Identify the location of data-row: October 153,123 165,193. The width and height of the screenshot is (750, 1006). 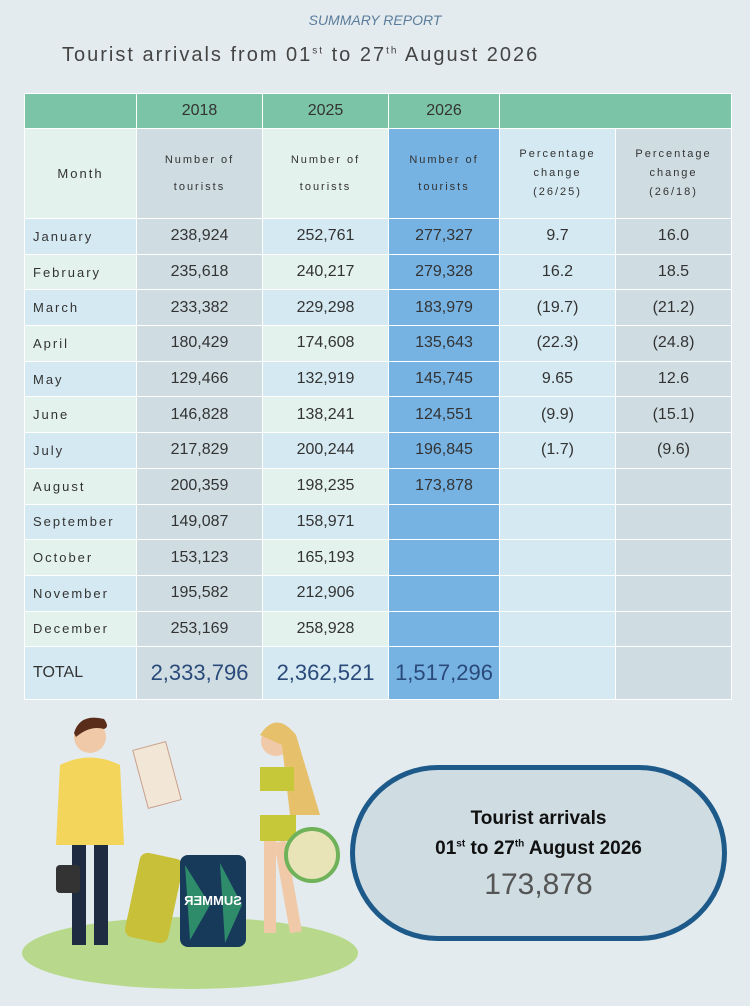
(378, 557).